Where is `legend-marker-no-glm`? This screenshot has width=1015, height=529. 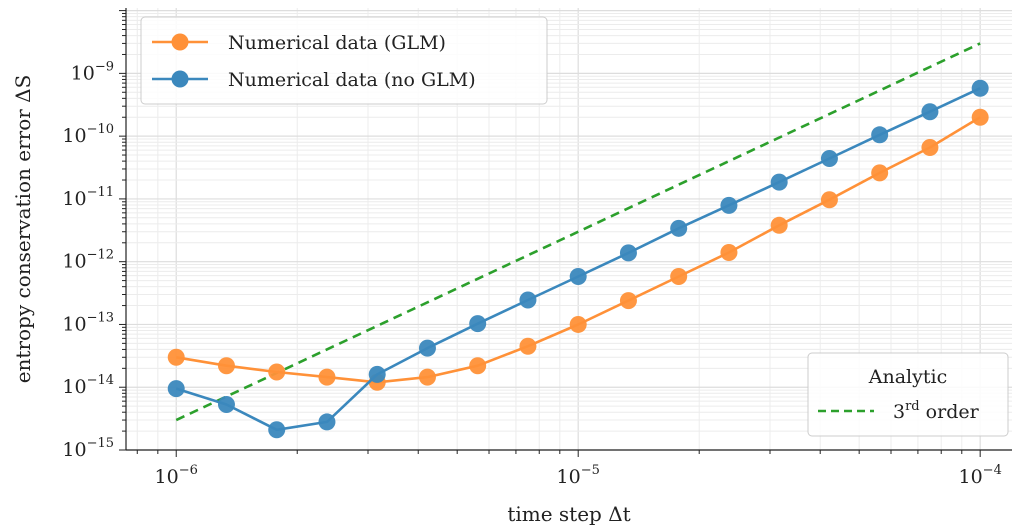
legend-marker-no-glm is located at coordinates (180, 79).